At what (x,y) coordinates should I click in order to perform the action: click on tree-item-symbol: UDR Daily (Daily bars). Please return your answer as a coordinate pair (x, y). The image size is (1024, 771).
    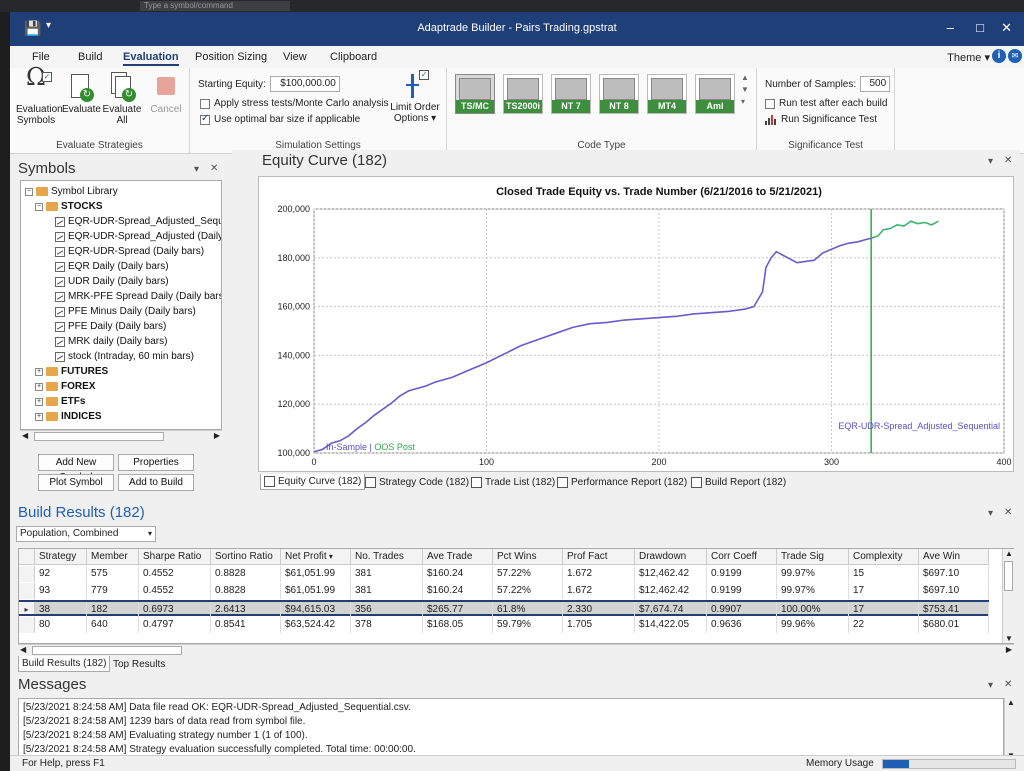
    Looking at the image, I should click on (112, 281).